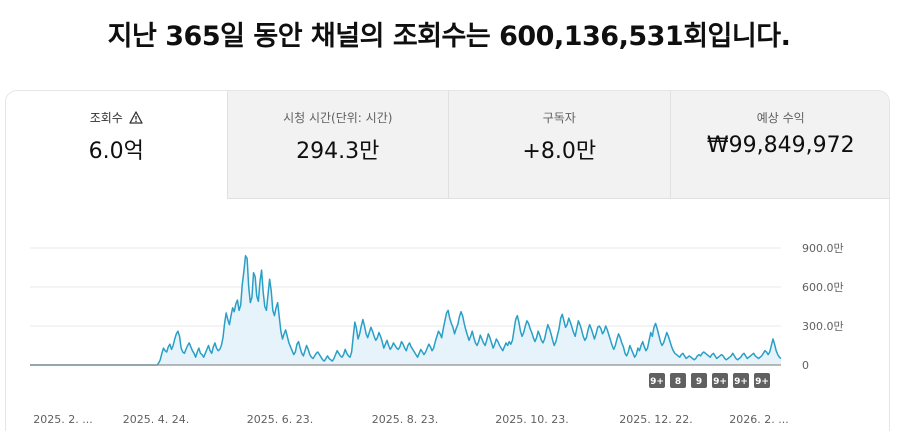  What do you see at coordinates (531, 419) in the screenshot?
I see `x-tick-label: 2025. 10. 23.` at bounding box center [531, 419].